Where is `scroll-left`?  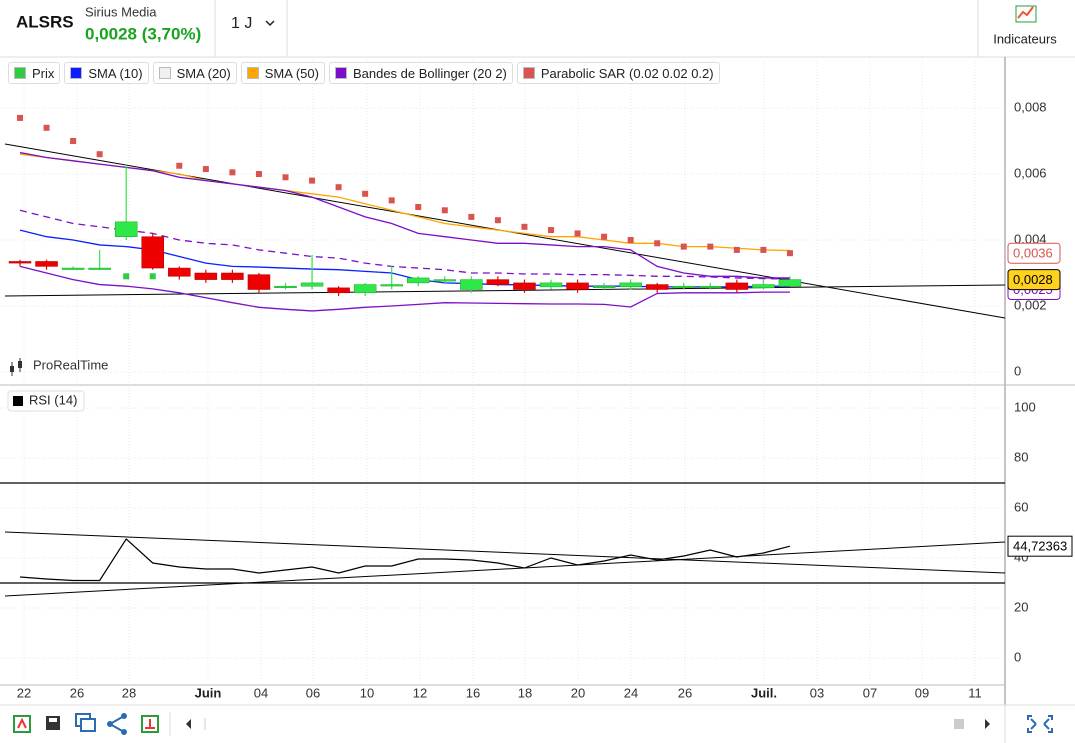
scroll-left is located at coordinates (188, 724).